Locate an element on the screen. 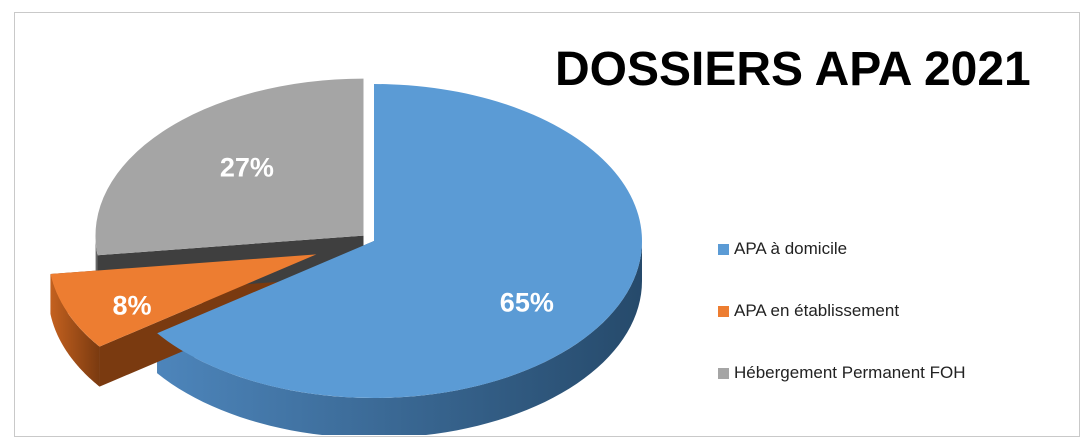  legend-item-hebergement-foh: Hébergement Permanent FOH is located at coordinates (842, 373).